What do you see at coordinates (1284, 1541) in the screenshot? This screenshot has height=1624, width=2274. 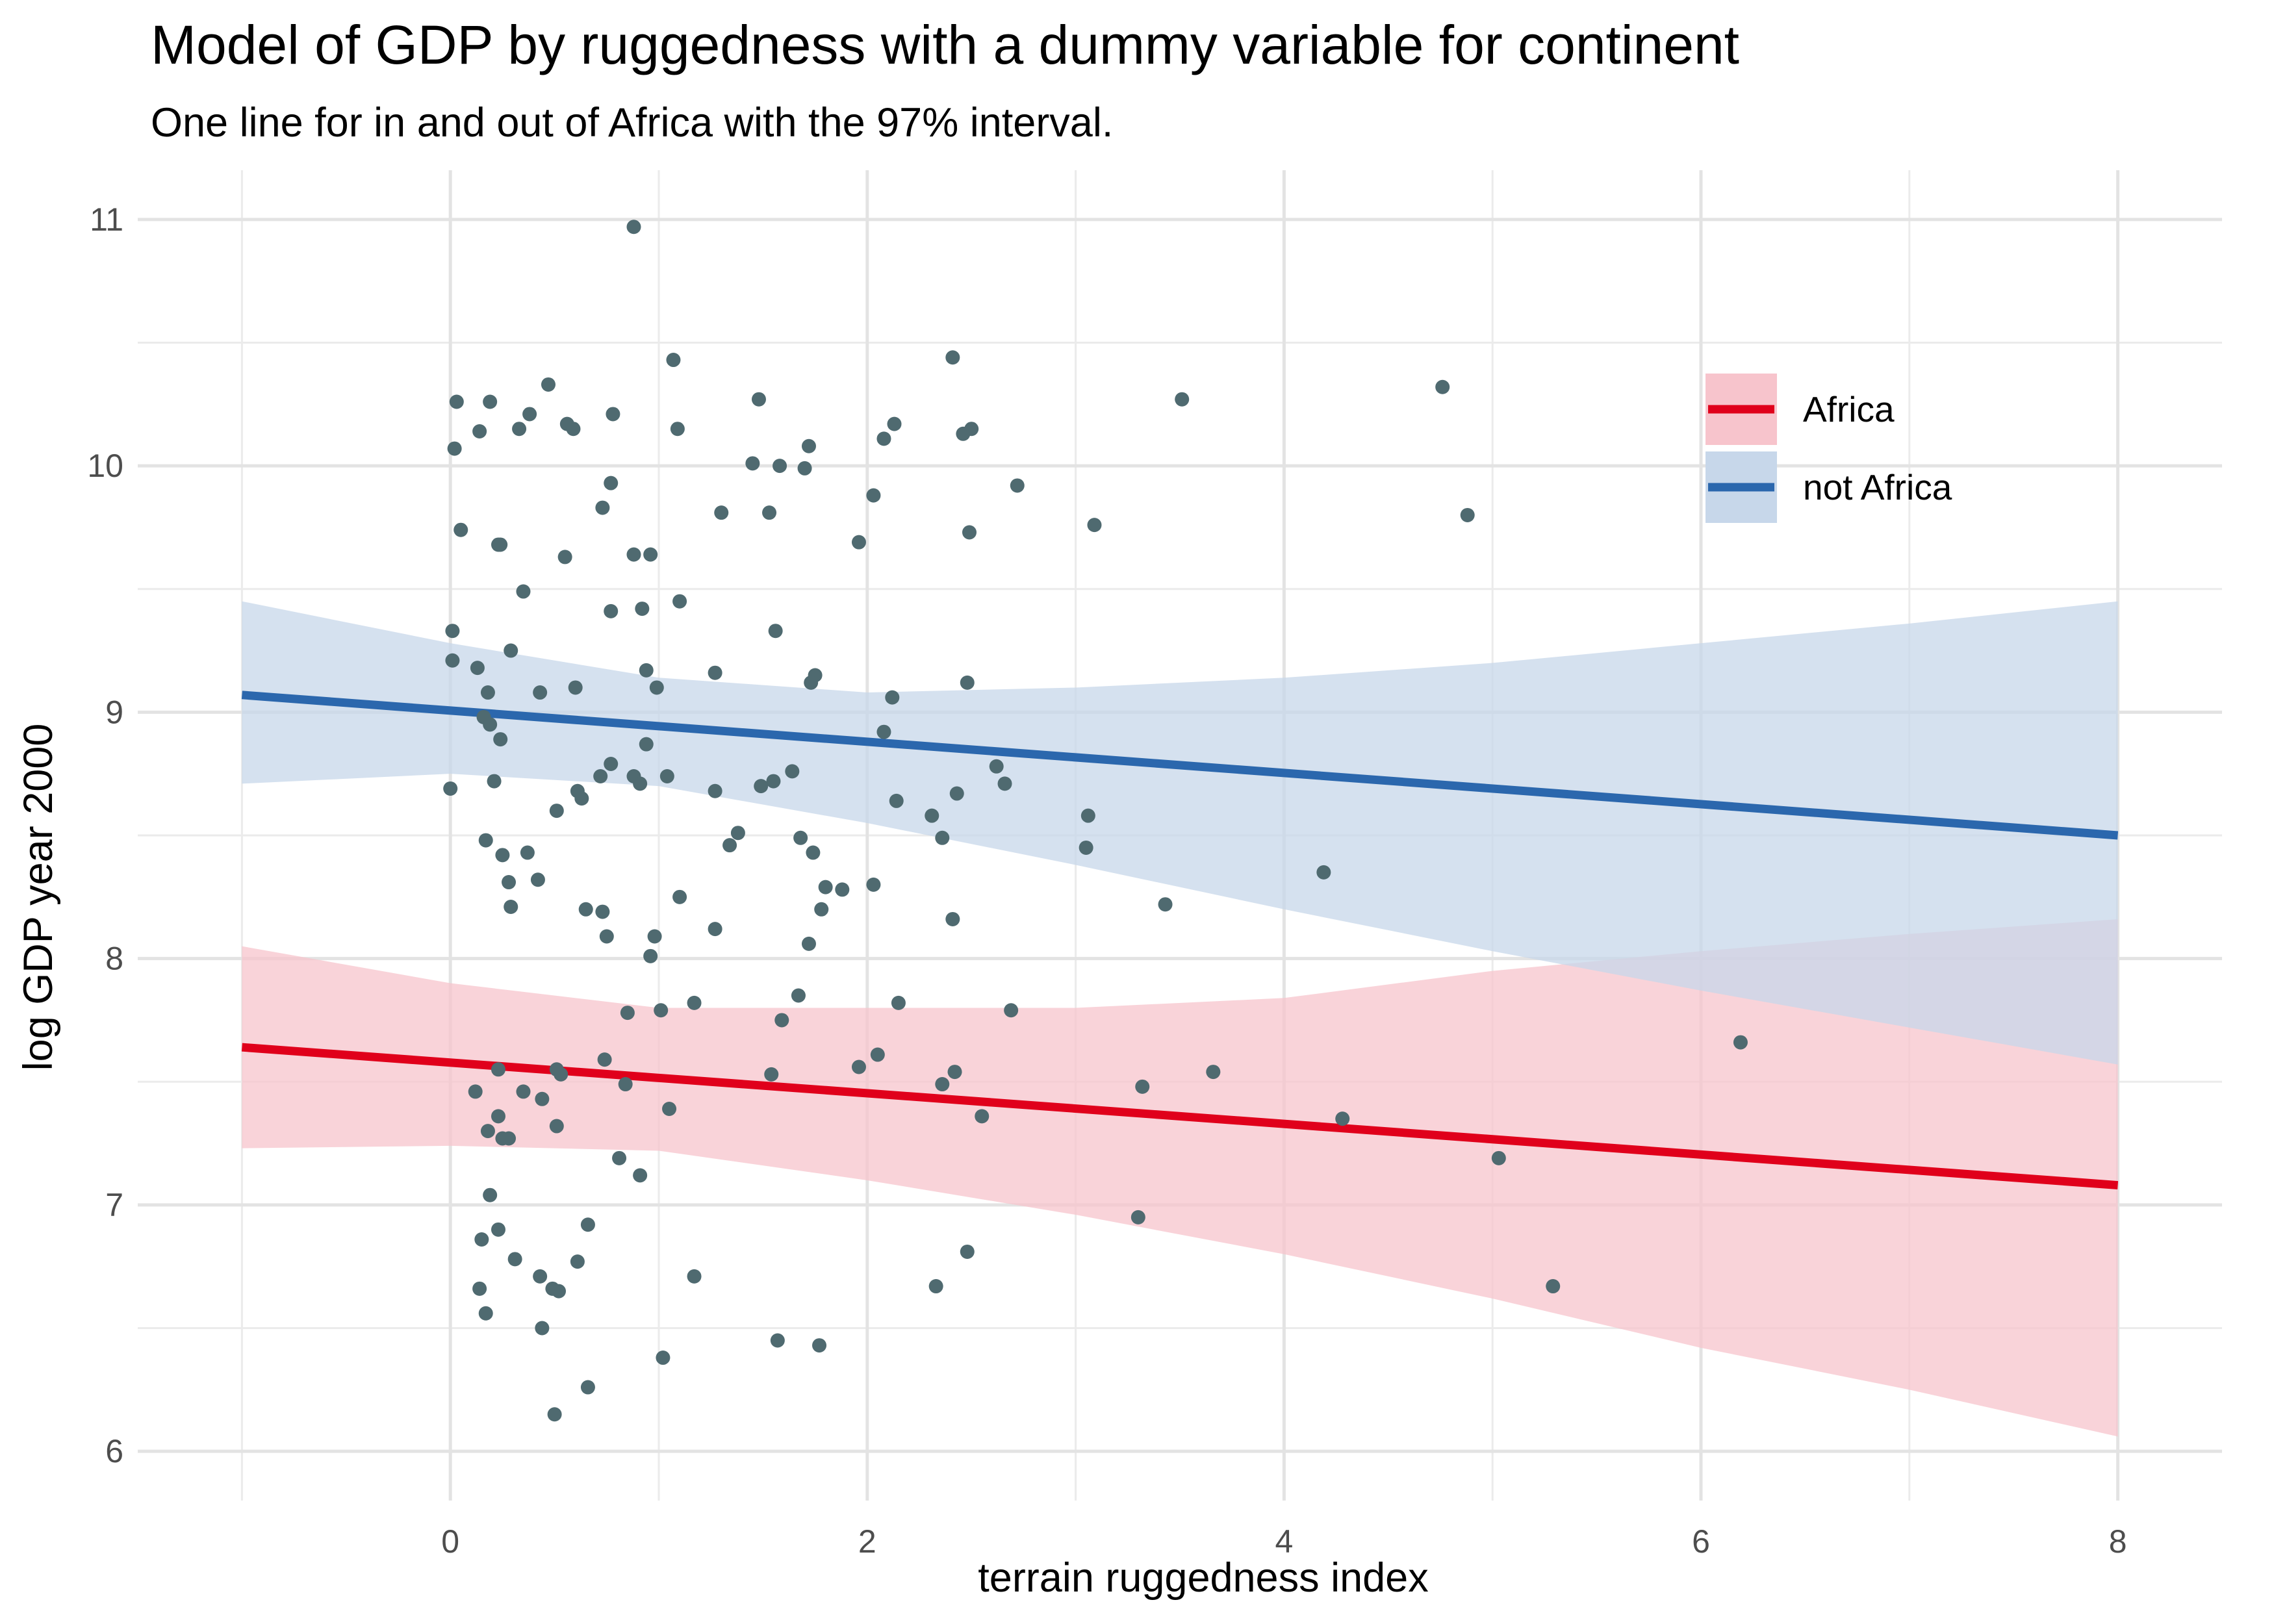 I see `x-tick-label: 4` at bounding box center [1284, 1541].